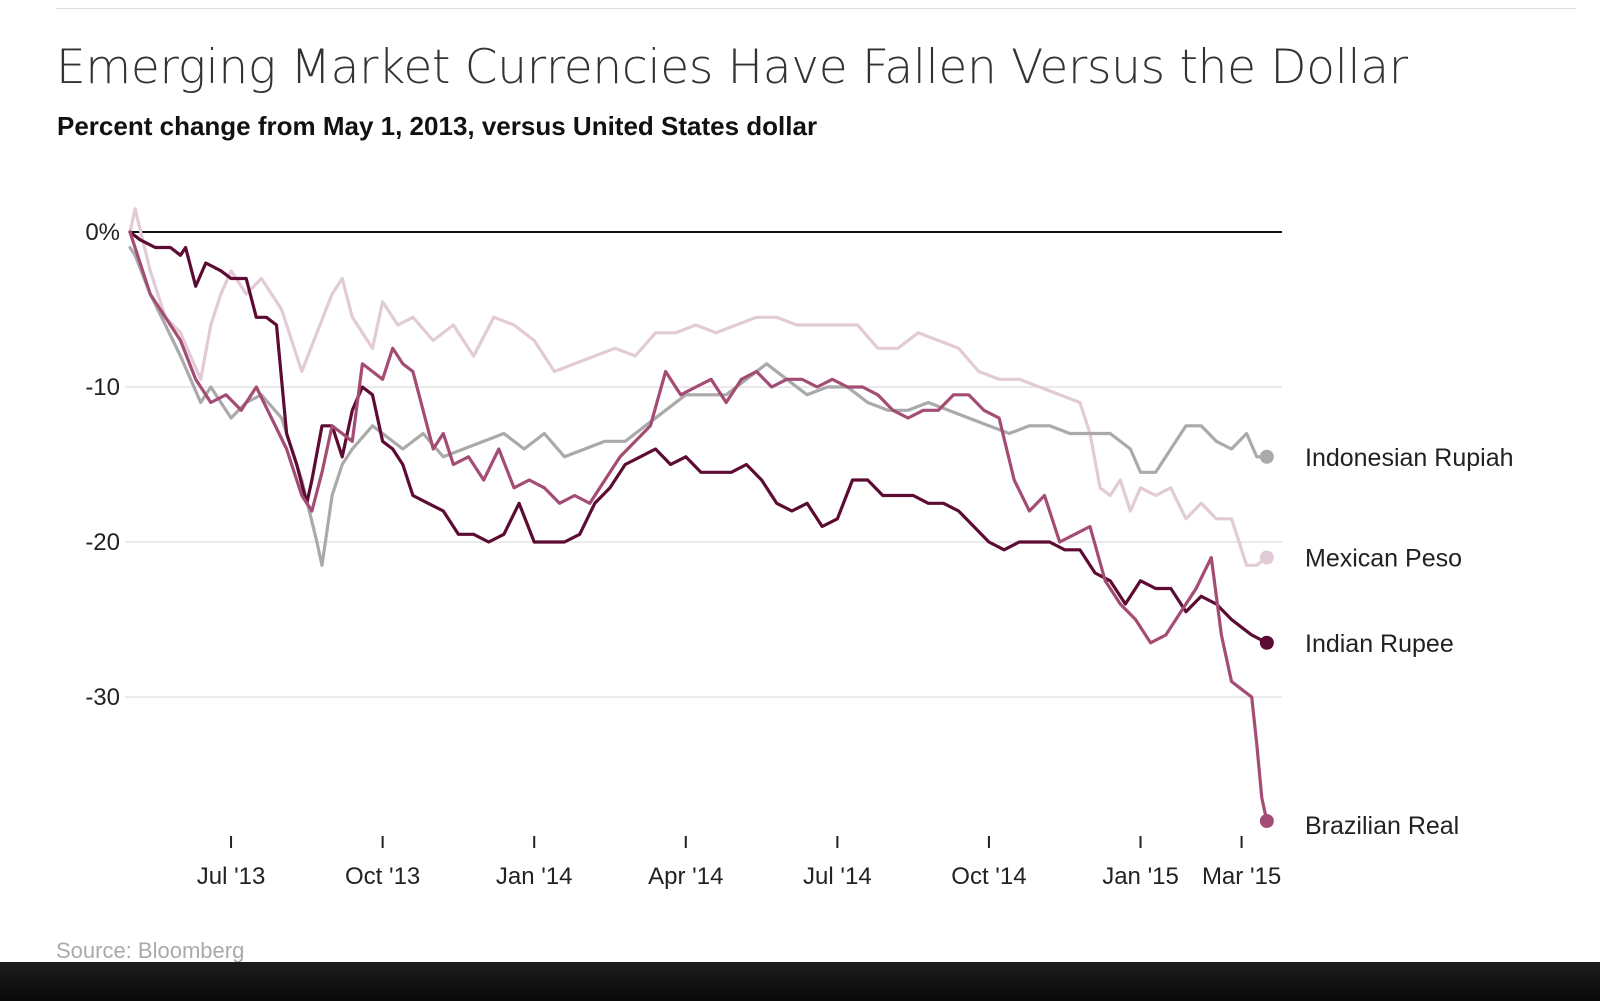 The width and height of the screenshot is (1600, 1001). Describe the element at coordinates (1241, 876) in the screenshot. I see `x-tick-label-7: Mar '15` at that location.